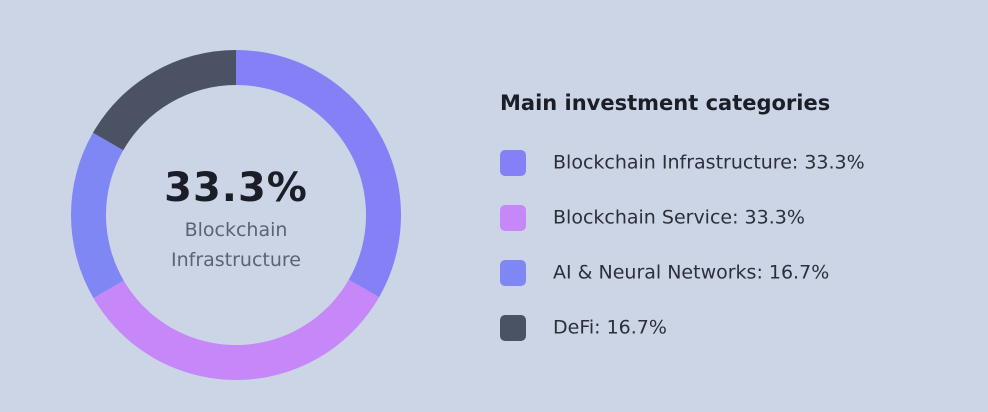 Image resolution: width=988 pixels, height=412 pixels. I want to click on legend-label: Blockchain Service: 33.3%, so click(679, 218).